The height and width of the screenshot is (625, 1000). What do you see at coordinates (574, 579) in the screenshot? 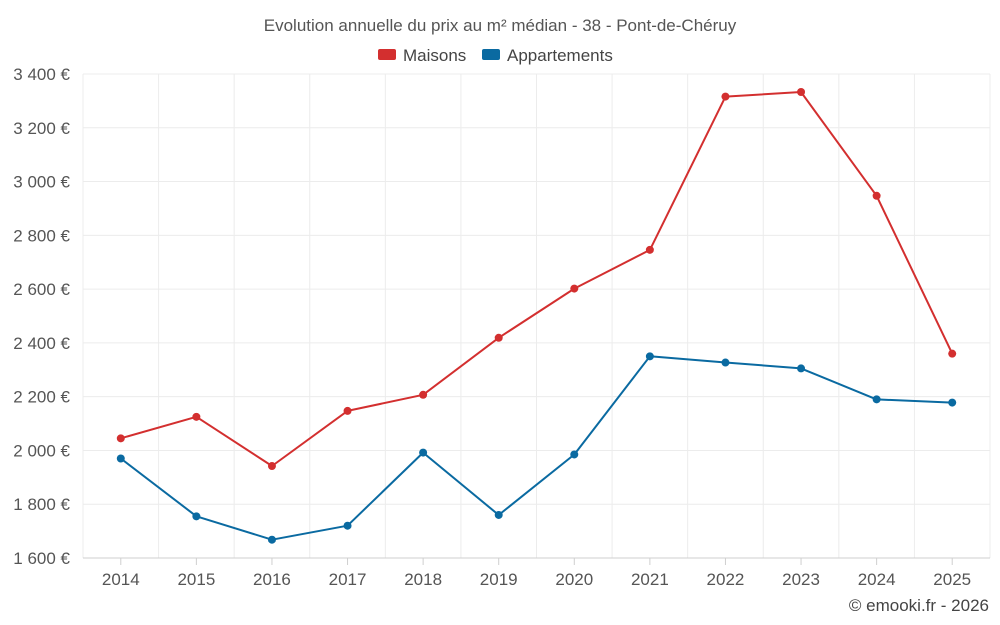
I see `x-tick-label: 2020` at bounding box center [574, 579].